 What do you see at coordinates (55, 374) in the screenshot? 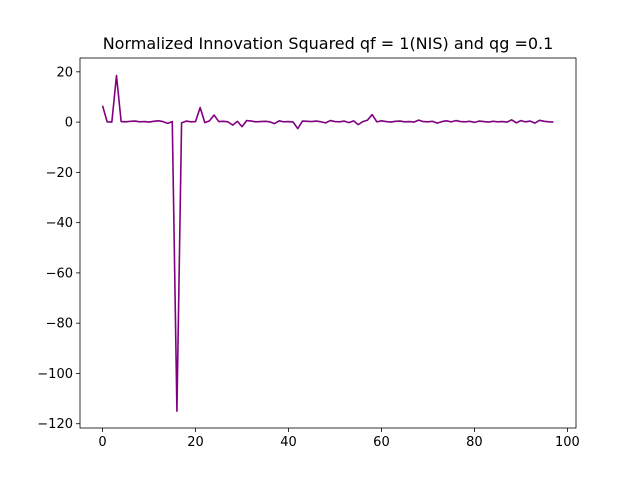
I see `y-tick-label: −100` at bounding box center [55, 374].